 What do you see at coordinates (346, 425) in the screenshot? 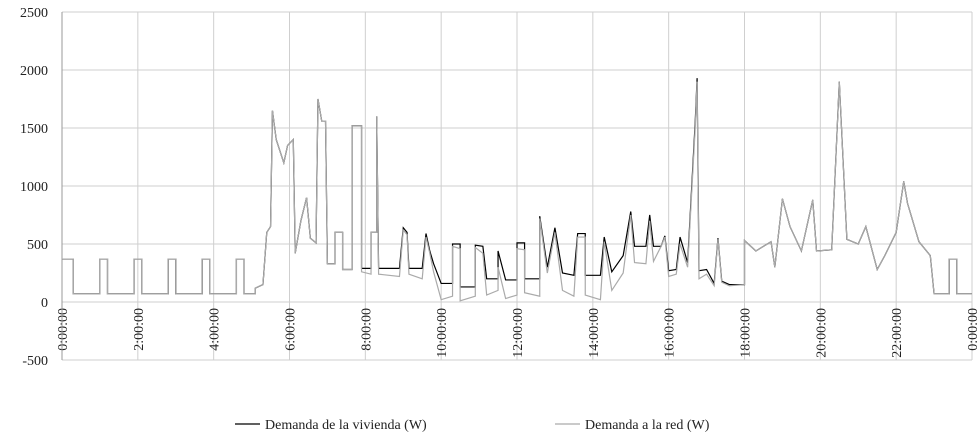
I see `legend-label: Demanda de la vivienda (W)` at bounding box center [346, 425].